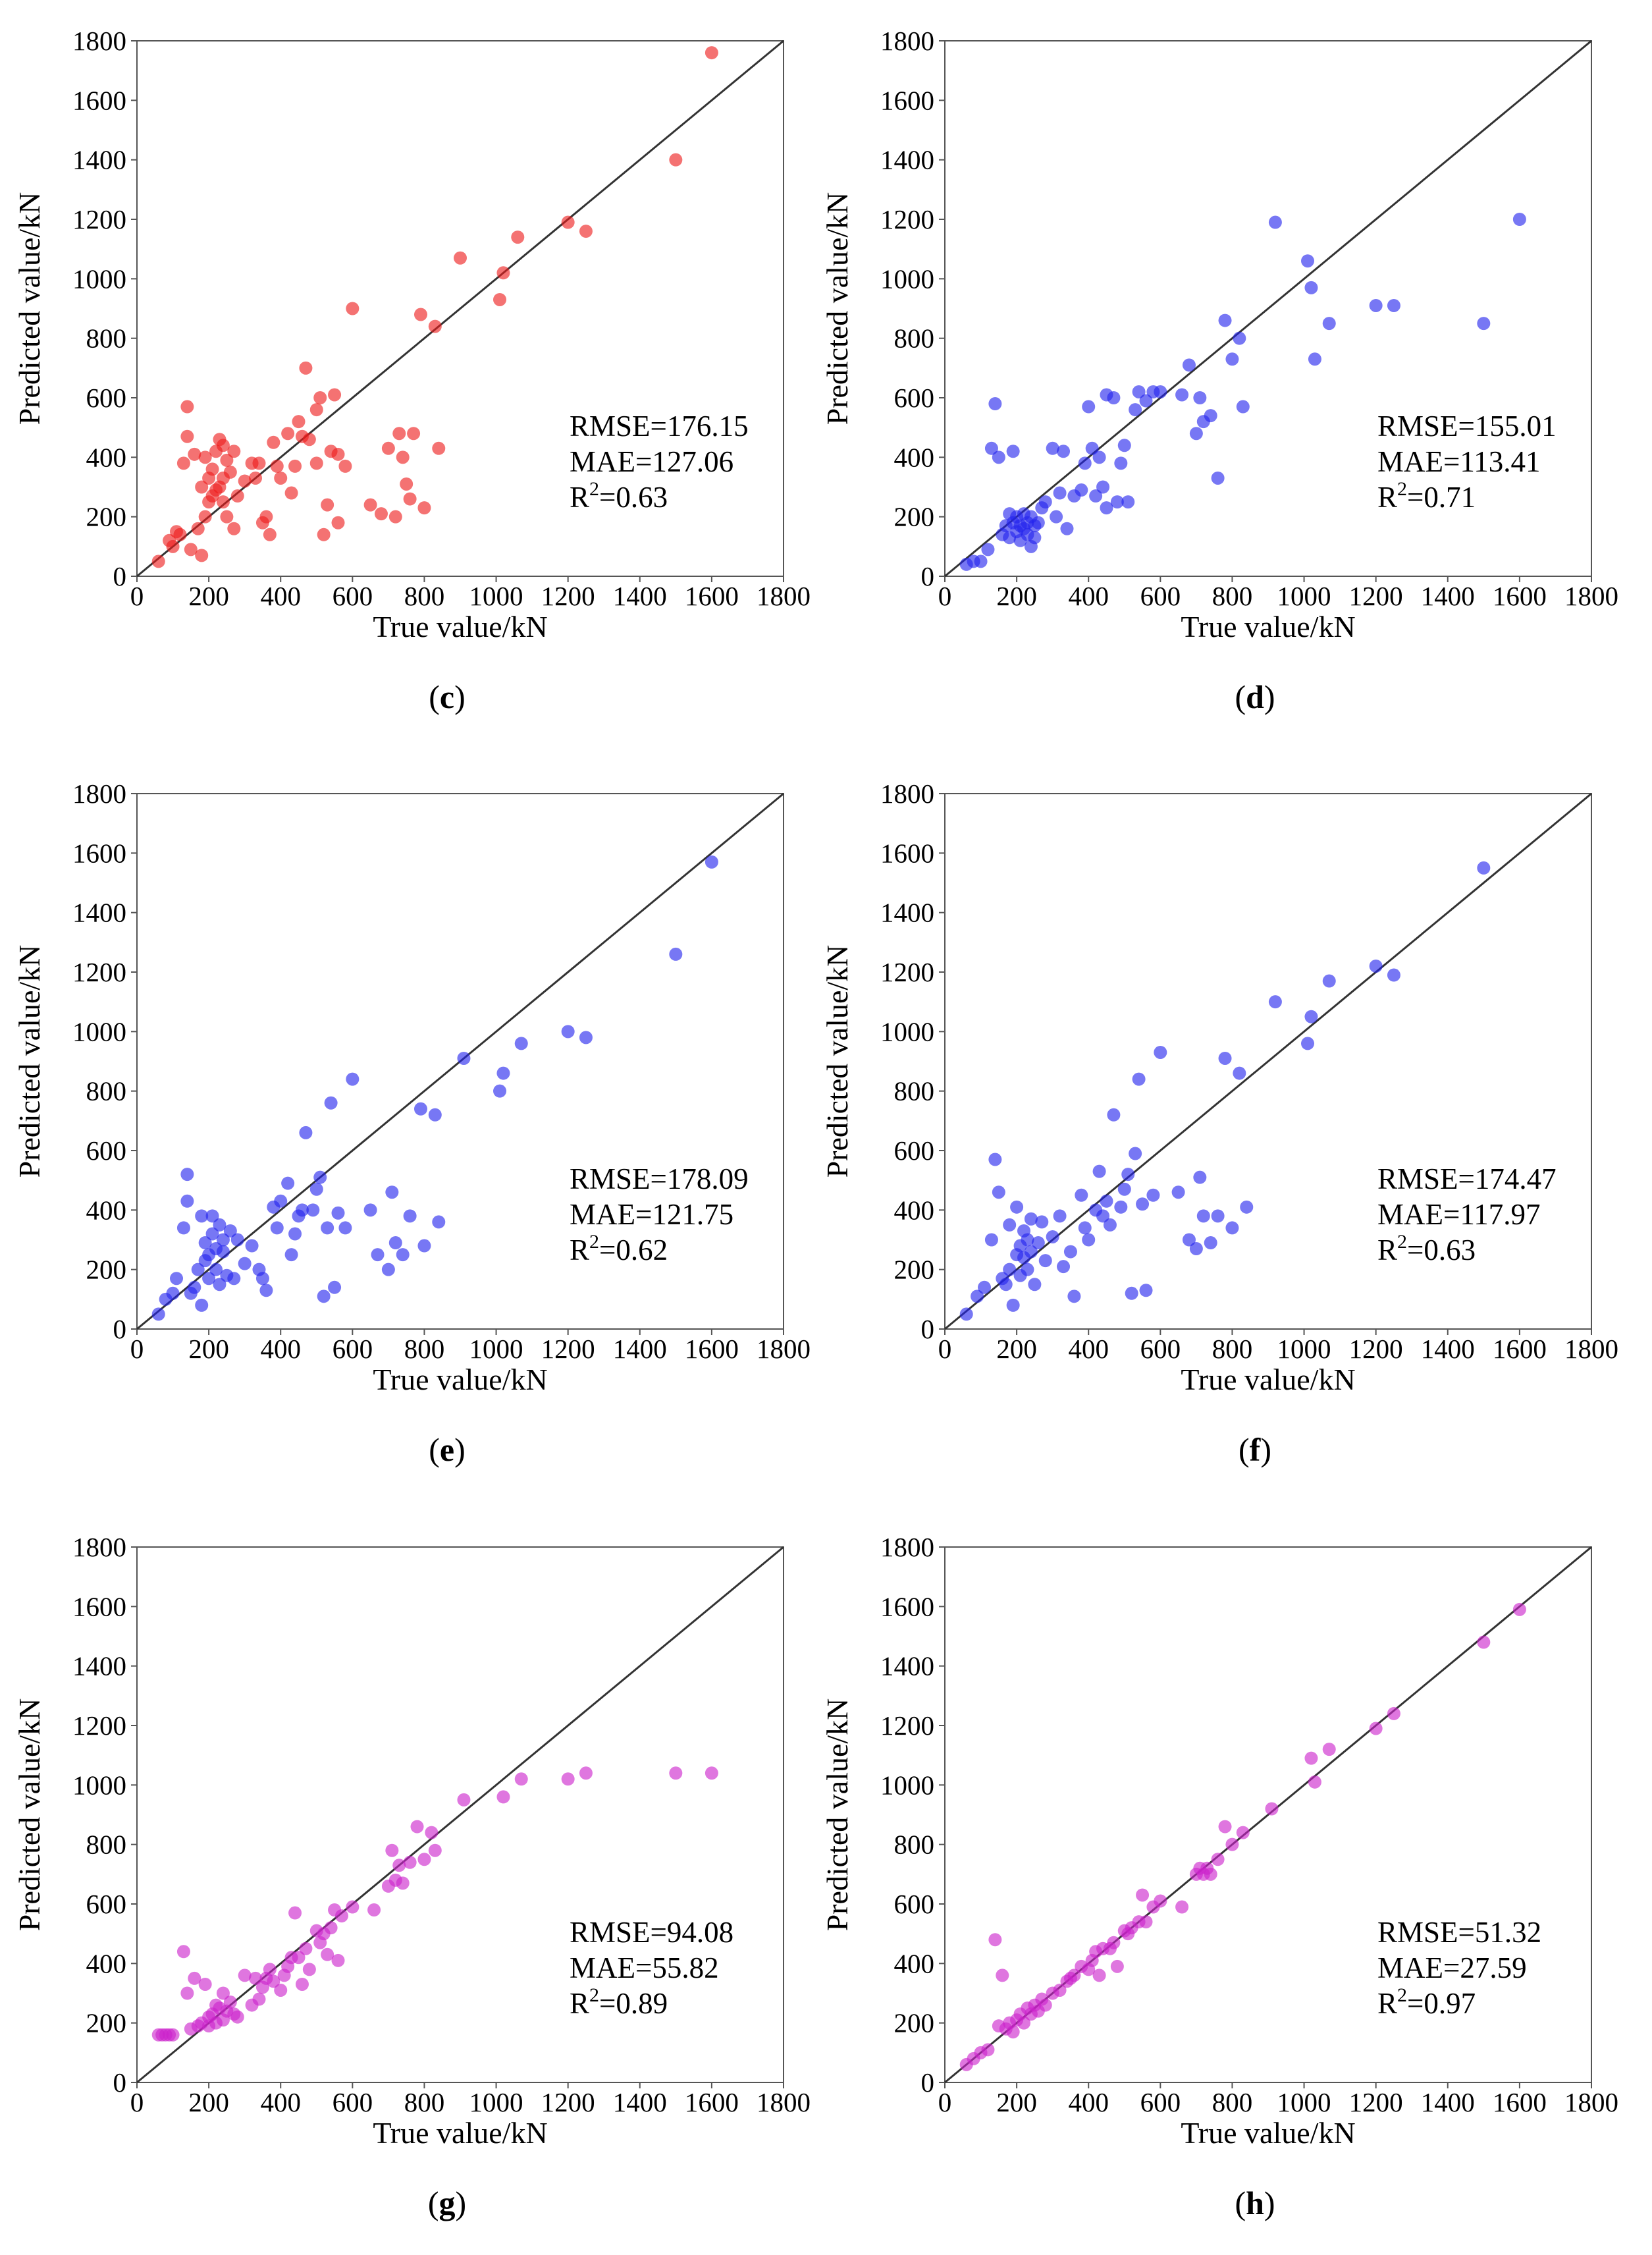 The width and height of the screenshot is (1652, 2255). What do you see at coordinates (633, 2003) in the screenshot?
I see `r2-value: =0.89` at bounding box center [633, 2003].